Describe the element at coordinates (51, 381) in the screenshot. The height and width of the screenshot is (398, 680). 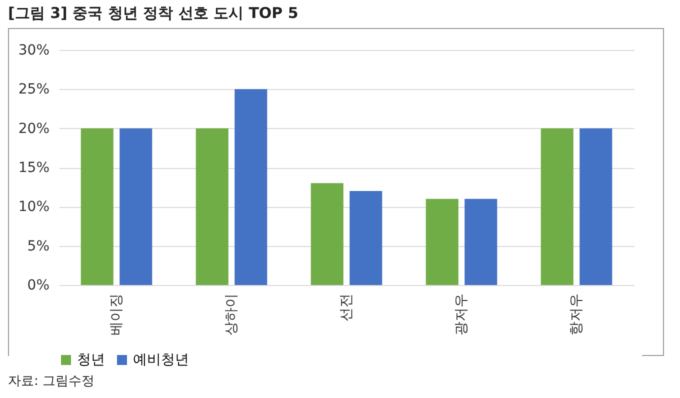
I see `text: 자료: 그림수정` at that location.